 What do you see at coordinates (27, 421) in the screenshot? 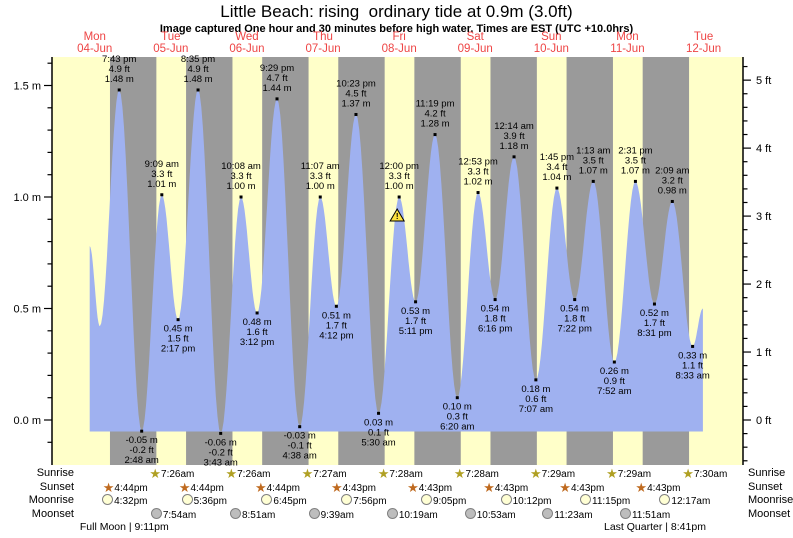
I see `left-axis-tick-label: 0.0 m` at bounding box center [27, 421].